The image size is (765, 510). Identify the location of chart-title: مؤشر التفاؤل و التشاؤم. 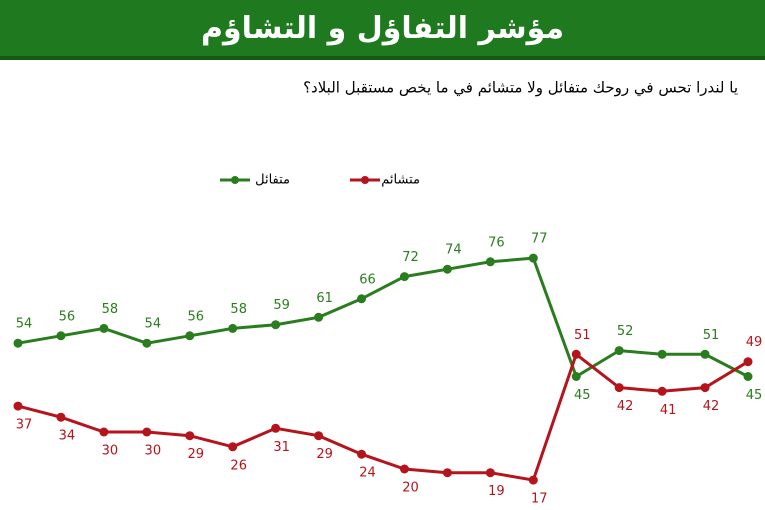
(382, 28).